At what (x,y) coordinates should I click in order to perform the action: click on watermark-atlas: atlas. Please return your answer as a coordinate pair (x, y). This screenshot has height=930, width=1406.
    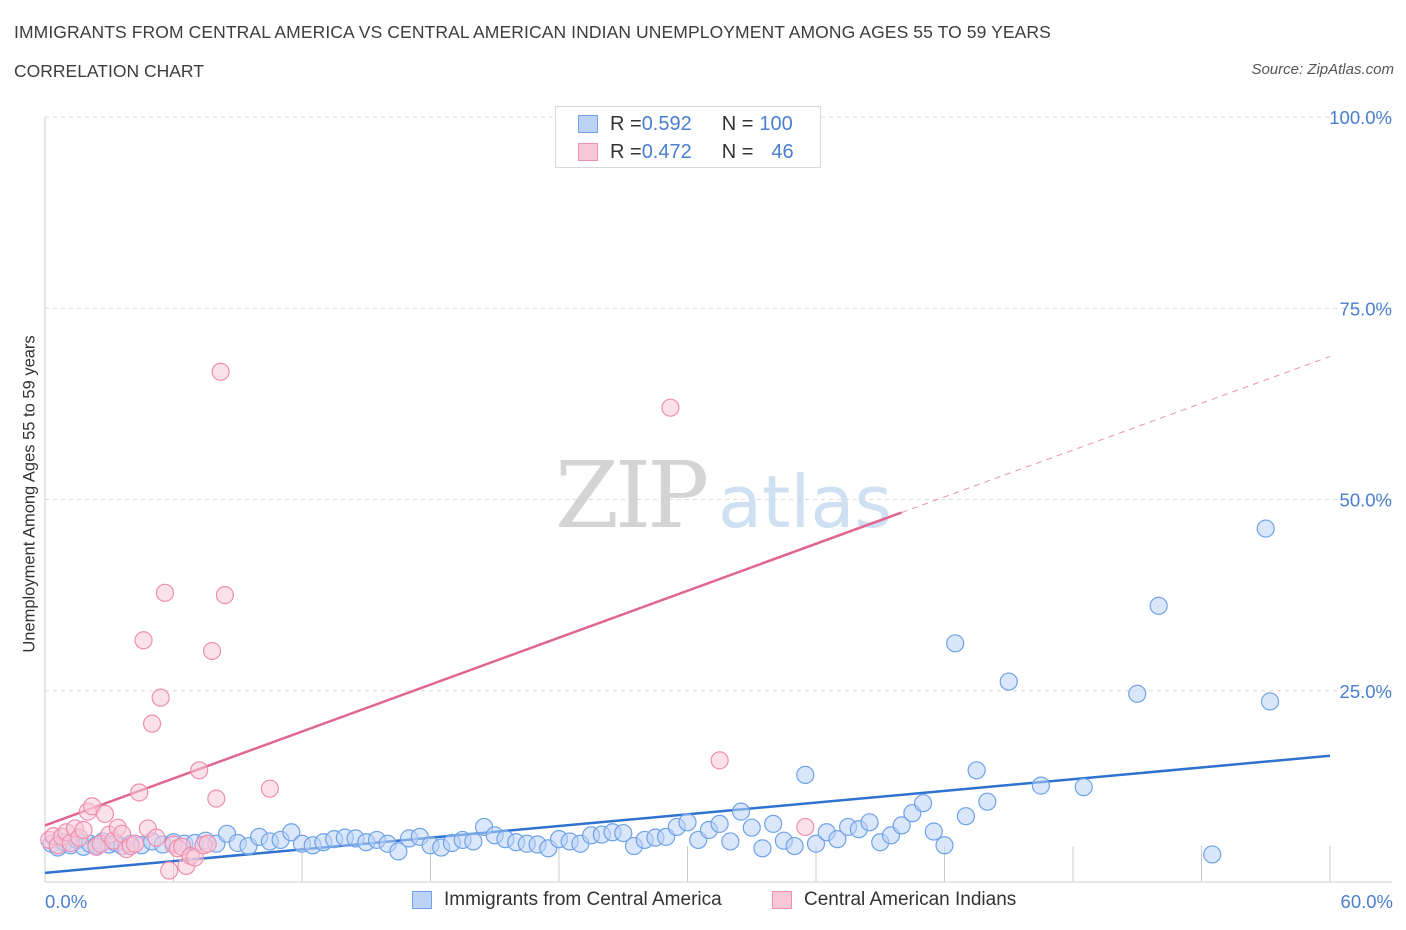
    Looking at the image, I should click on (805, 502).